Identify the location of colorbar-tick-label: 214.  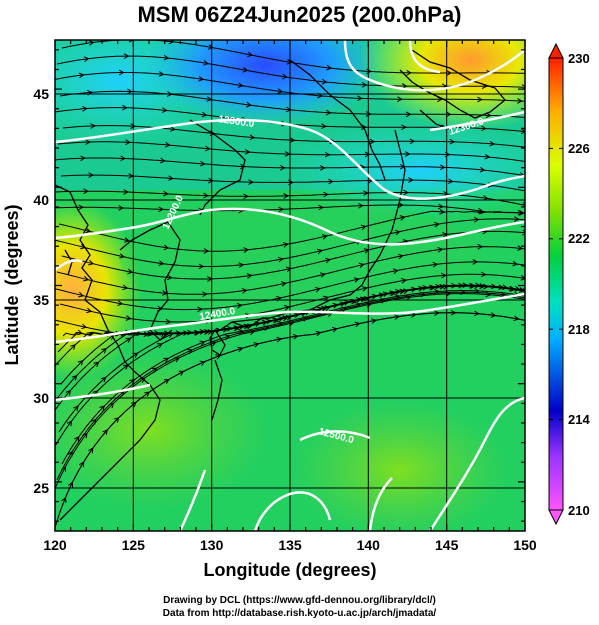
(579, 419).